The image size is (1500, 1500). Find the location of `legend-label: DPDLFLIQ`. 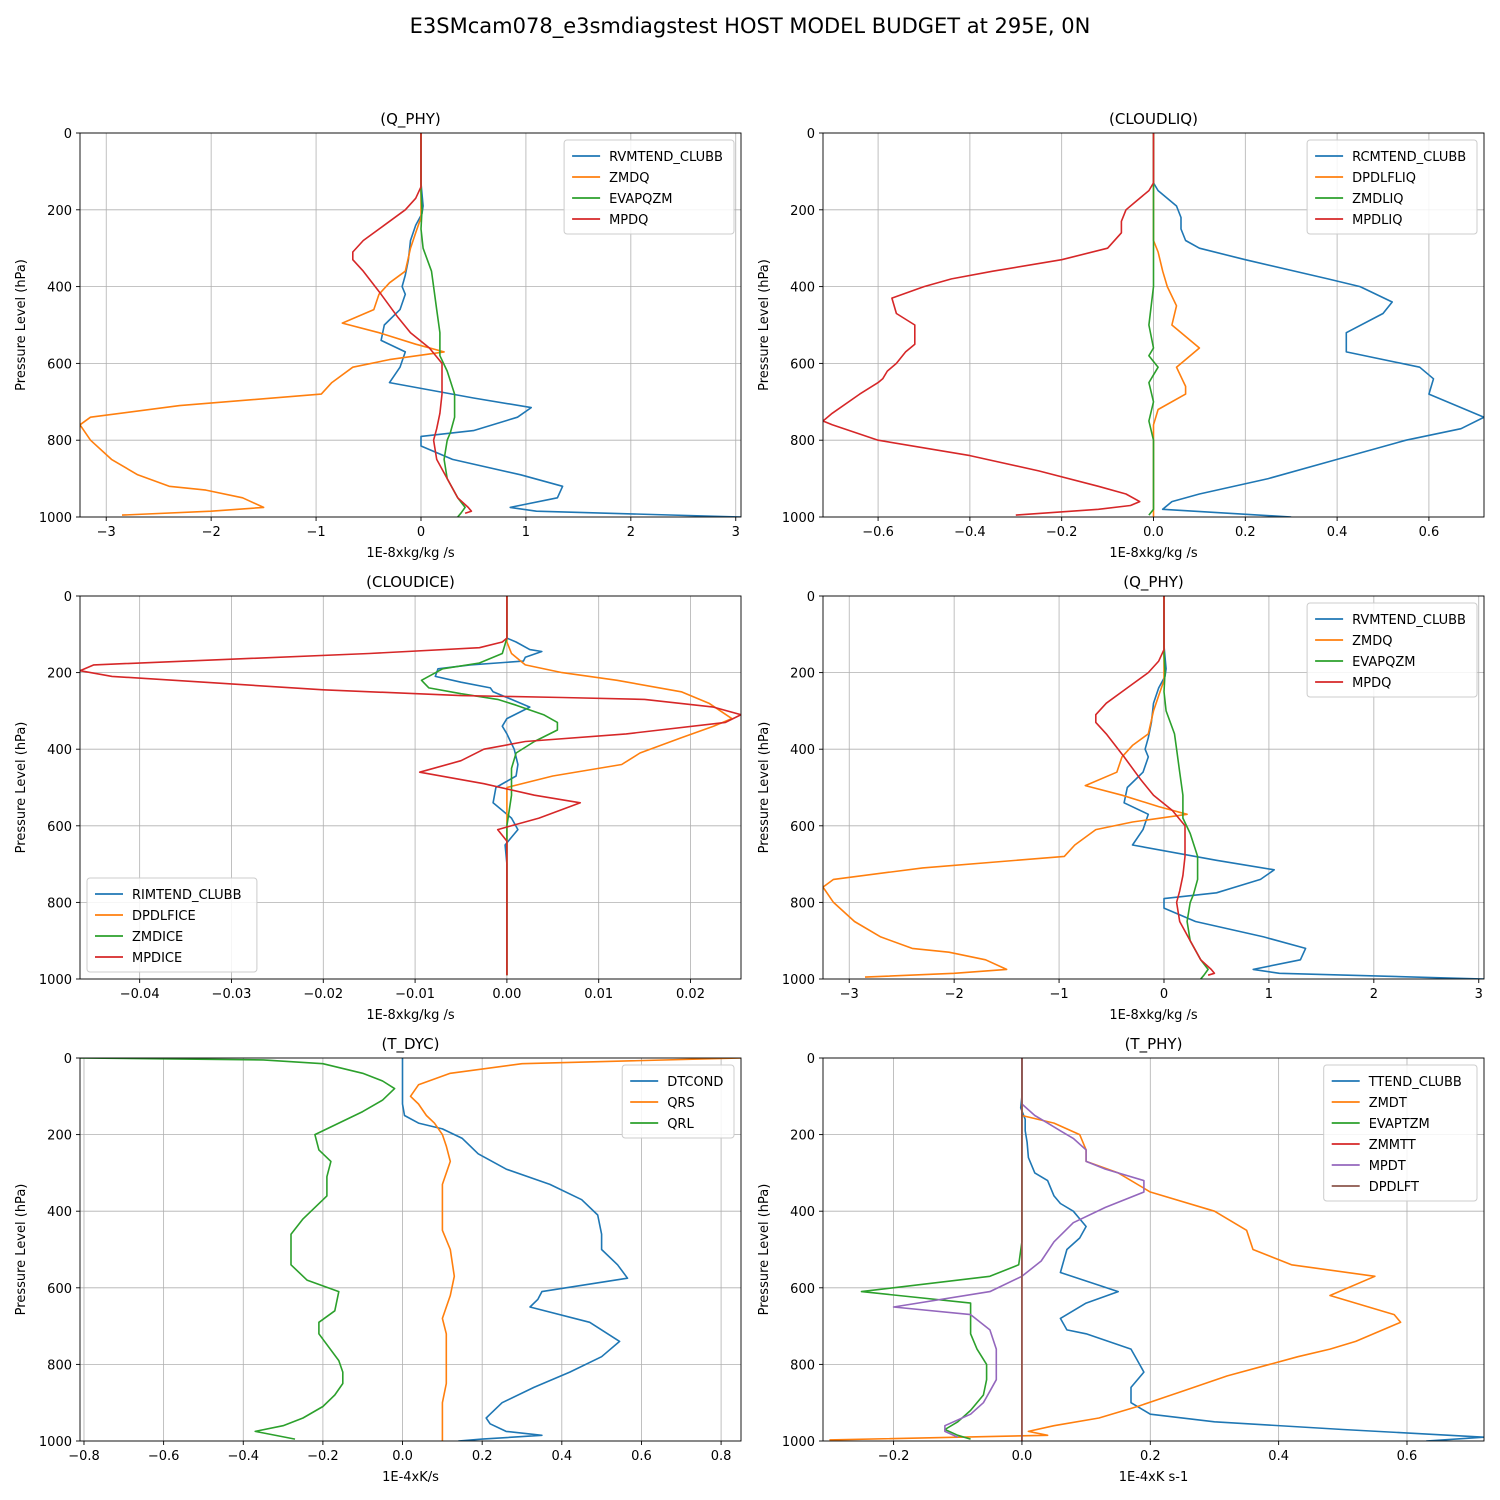

legend-label: DPDLFLIQ is located at coordinates (1384, 178).